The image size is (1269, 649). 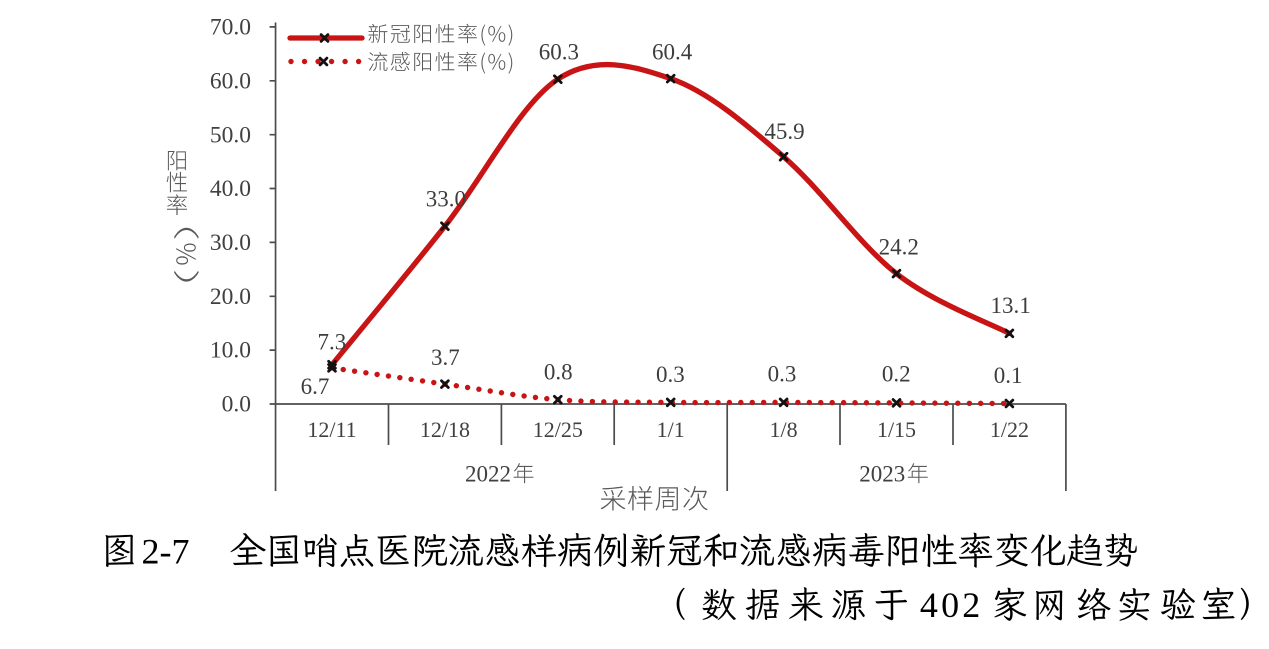 I want to click on svg-text: 33.0, so click(x=446, y=199).